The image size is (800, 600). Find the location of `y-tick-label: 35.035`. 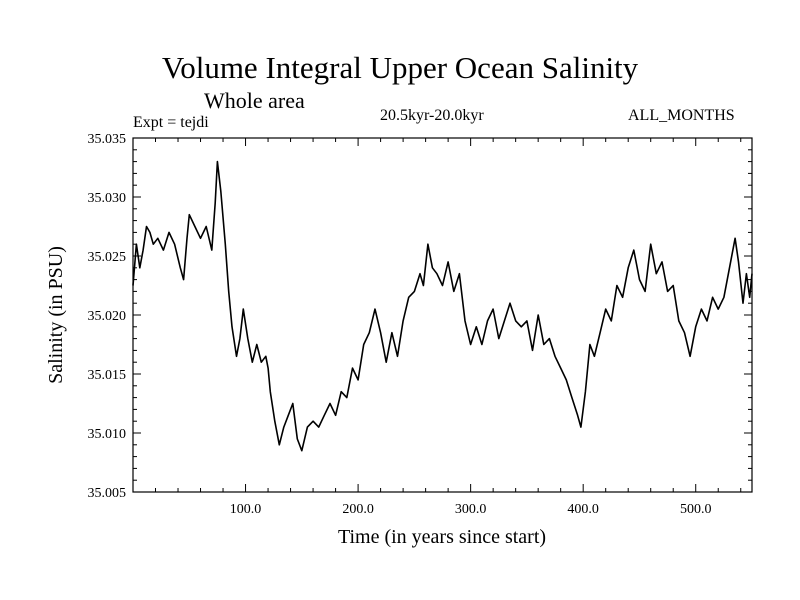

y-tick-label: 35.035 is located at coordinates (107, 139).